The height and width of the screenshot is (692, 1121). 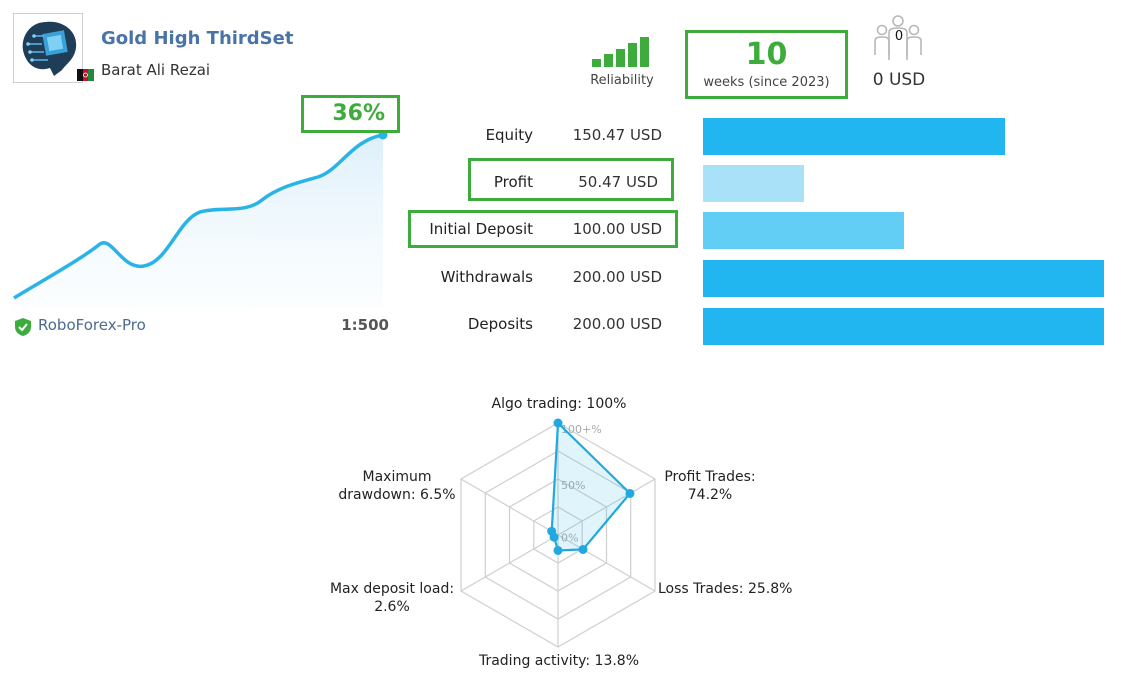 What do you see at coordinates (397, 495) in the screenshot?
I see `radar-label-drawdown-line2: drawdown: 6.5%` at bounding box center [397, 495].